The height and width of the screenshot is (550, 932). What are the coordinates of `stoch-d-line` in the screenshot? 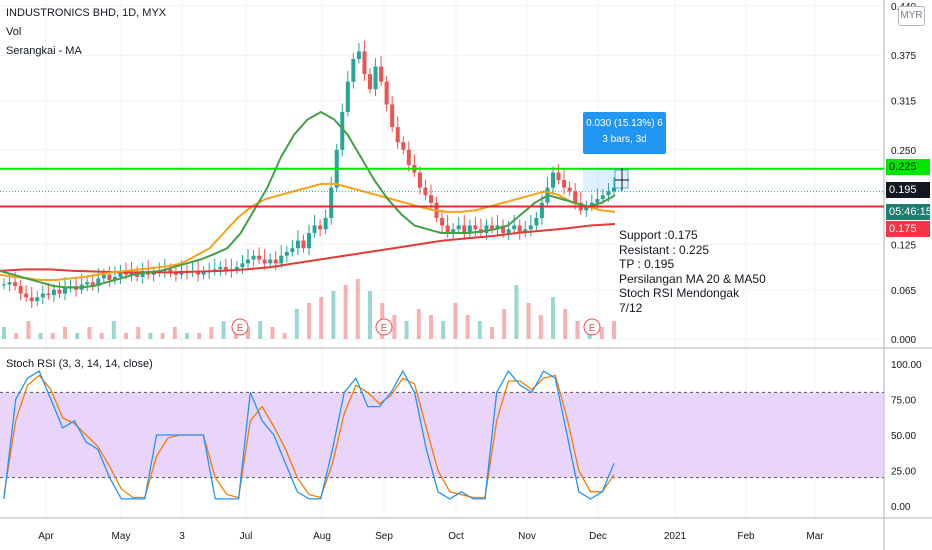 It's located at (309, 436).